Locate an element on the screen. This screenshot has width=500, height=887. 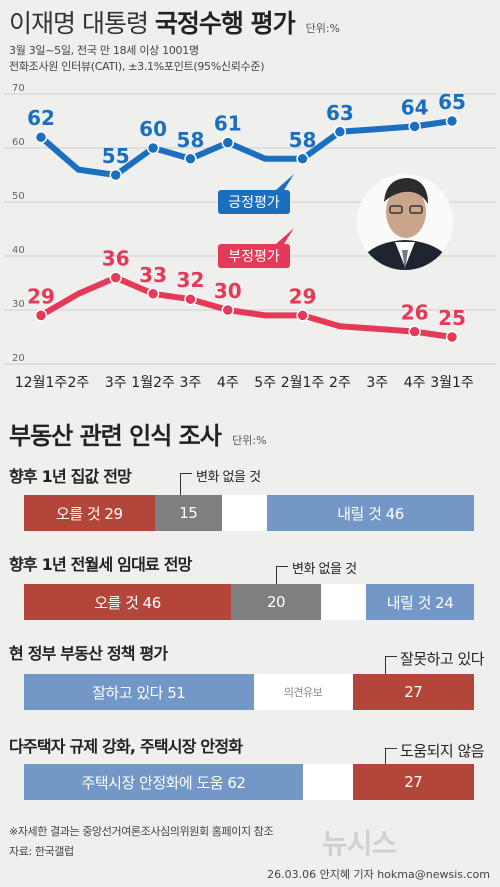
survey-2-bar: 오를 것 46 20 내릴 것 24 is located at coordinates (249, 602).